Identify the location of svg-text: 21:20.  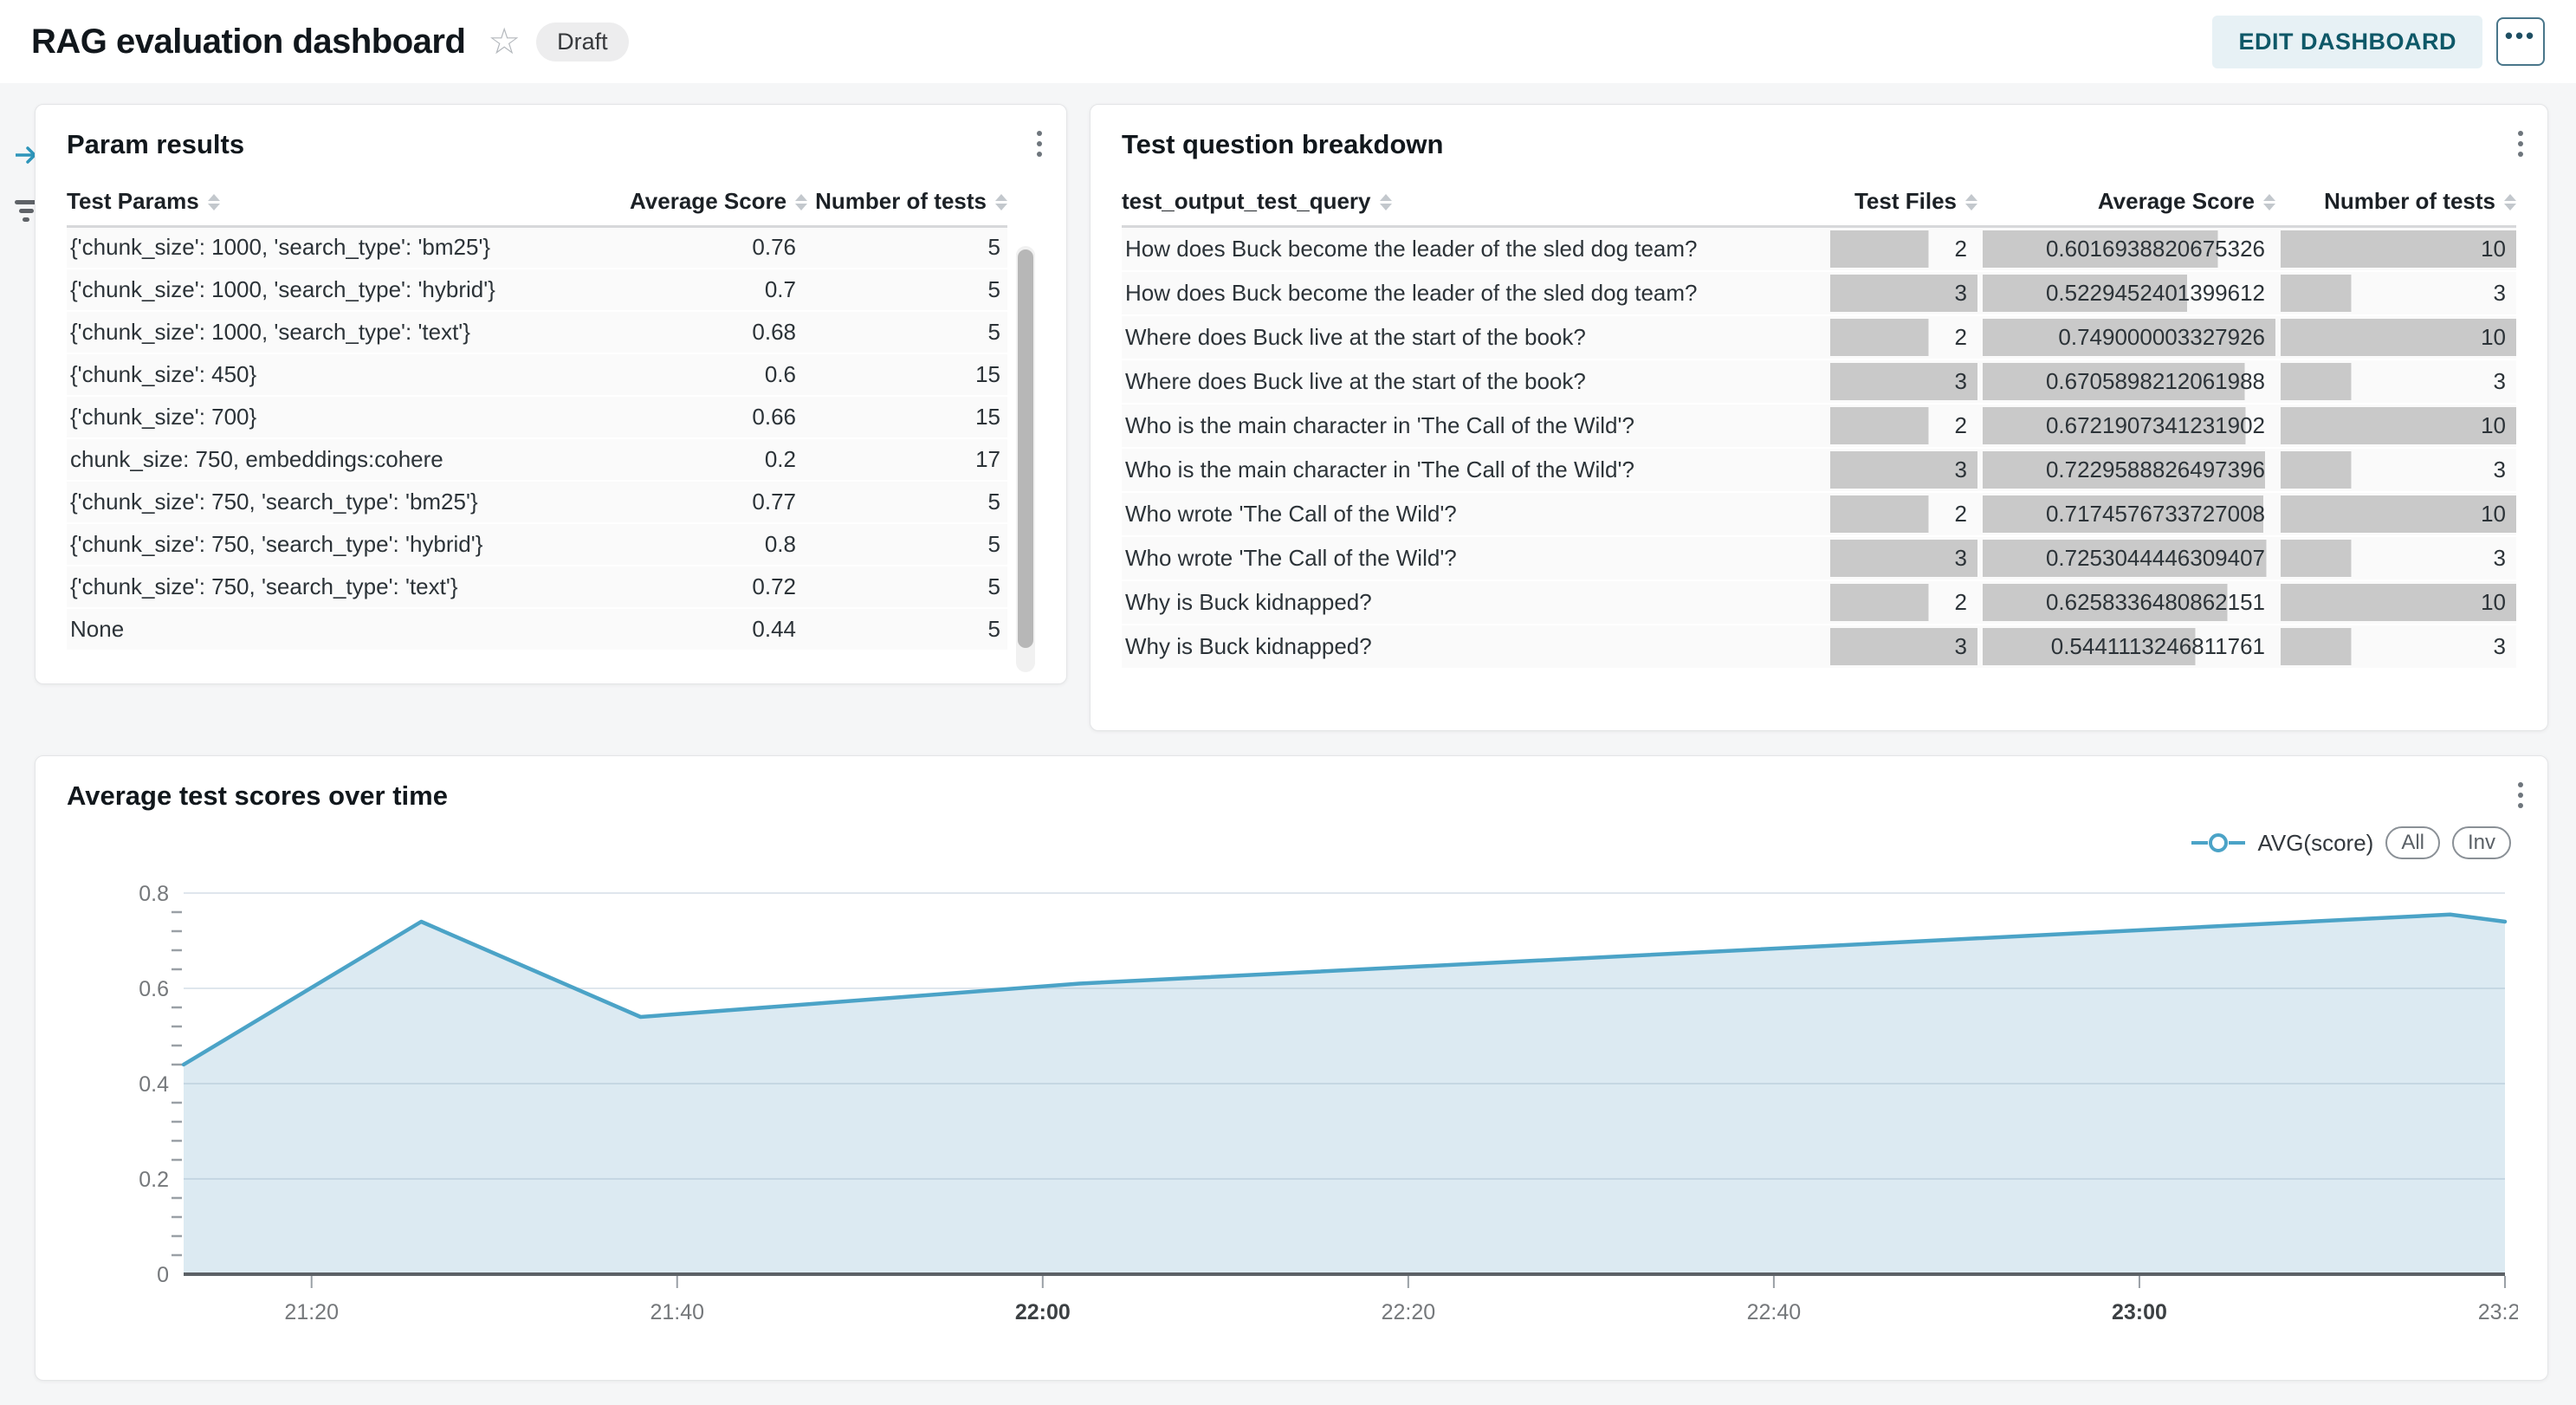
(311, 1312).